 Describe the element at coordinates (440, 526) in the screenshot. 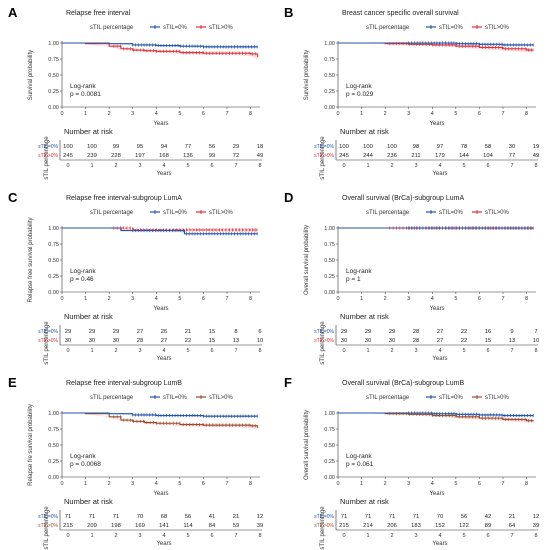

I see `risk-cell: 152` at that location.